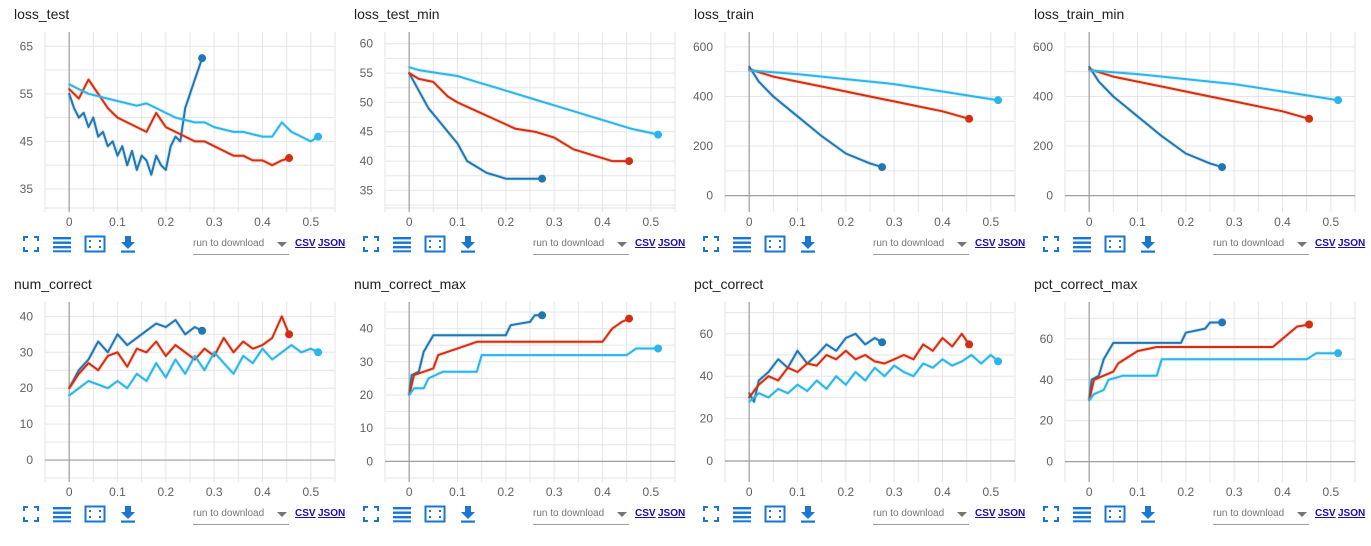 The image size is (1371, 546). What do you see at coordinates (510, 399) in the screenshot?
I see `chart-plot: 0 10 20 30 40 0 0.1 0.2 0.3 0.4 0.5` at bounding box center [510, 399].